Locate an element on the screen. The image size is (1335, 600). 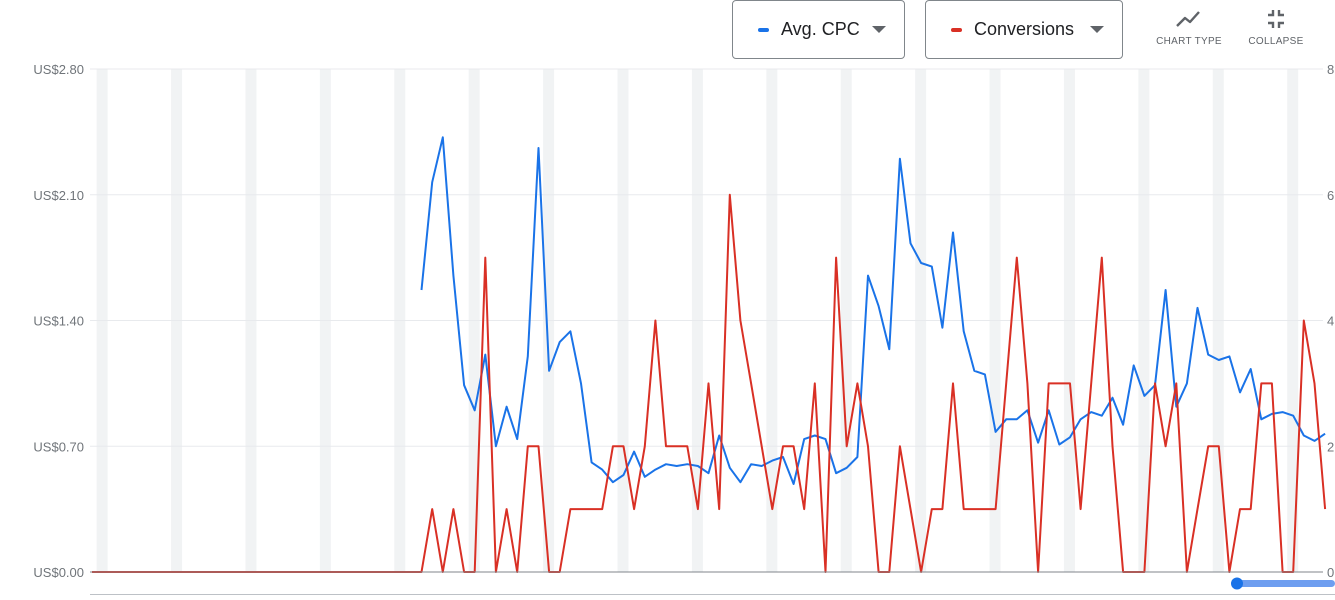
right-axis-tick-label: 2 is located at coordinates (1330, 446).